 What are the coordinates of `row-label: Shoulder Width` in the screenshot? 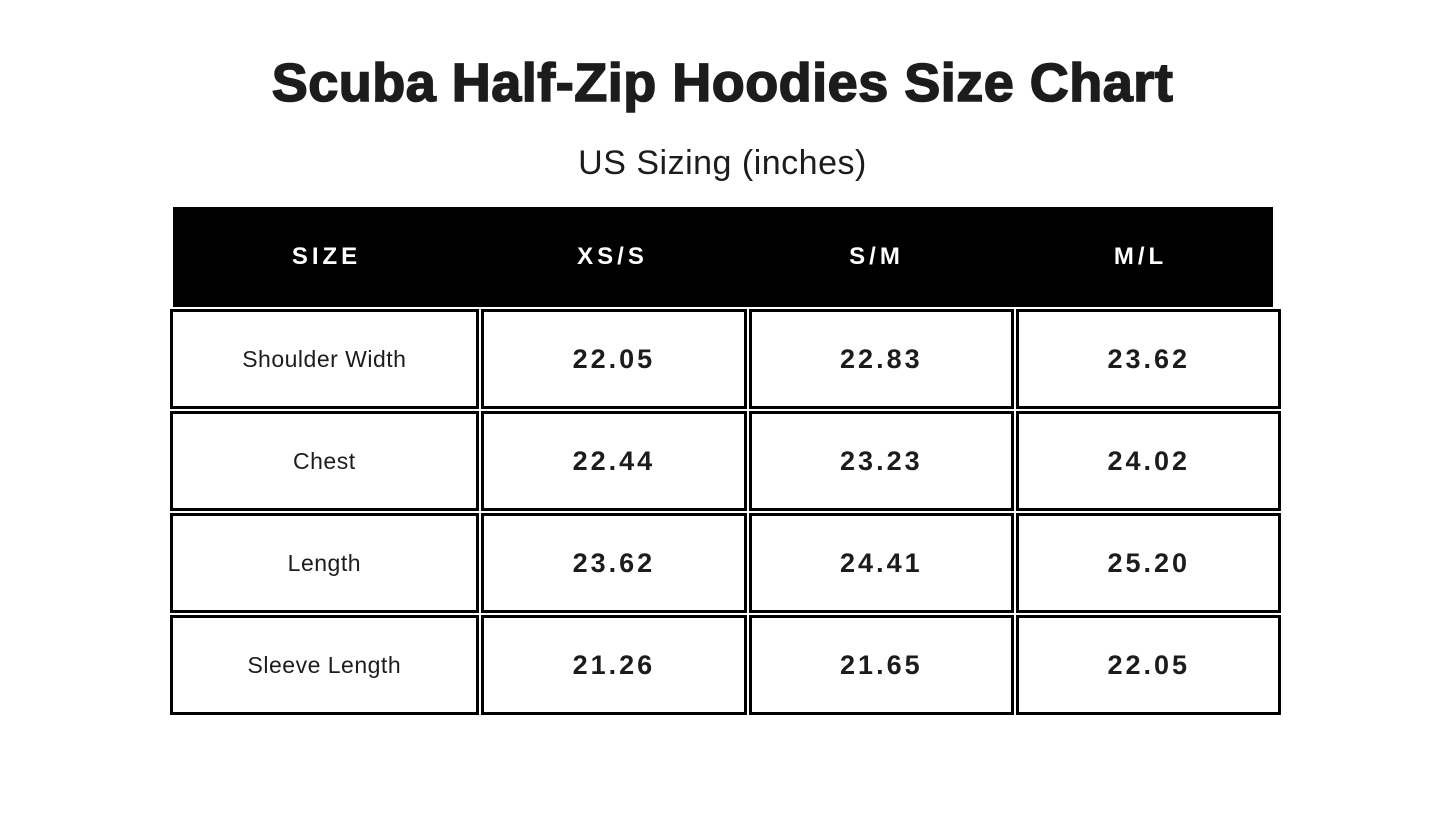 It's located at (324, 359).